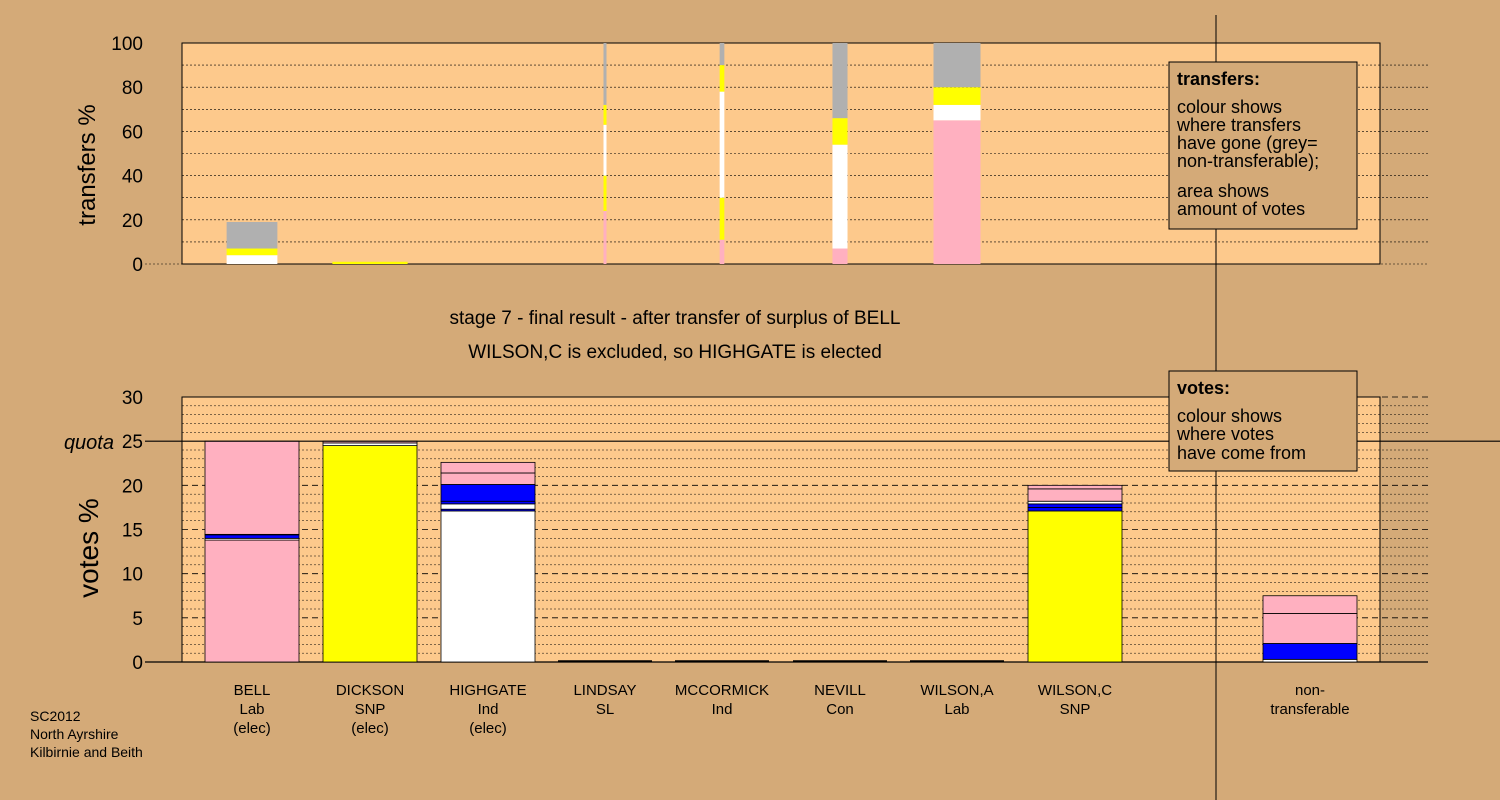 The width and height of the screenshot is (1500, 800). I want to click on y-tick-label: 40, so click(132, 177).